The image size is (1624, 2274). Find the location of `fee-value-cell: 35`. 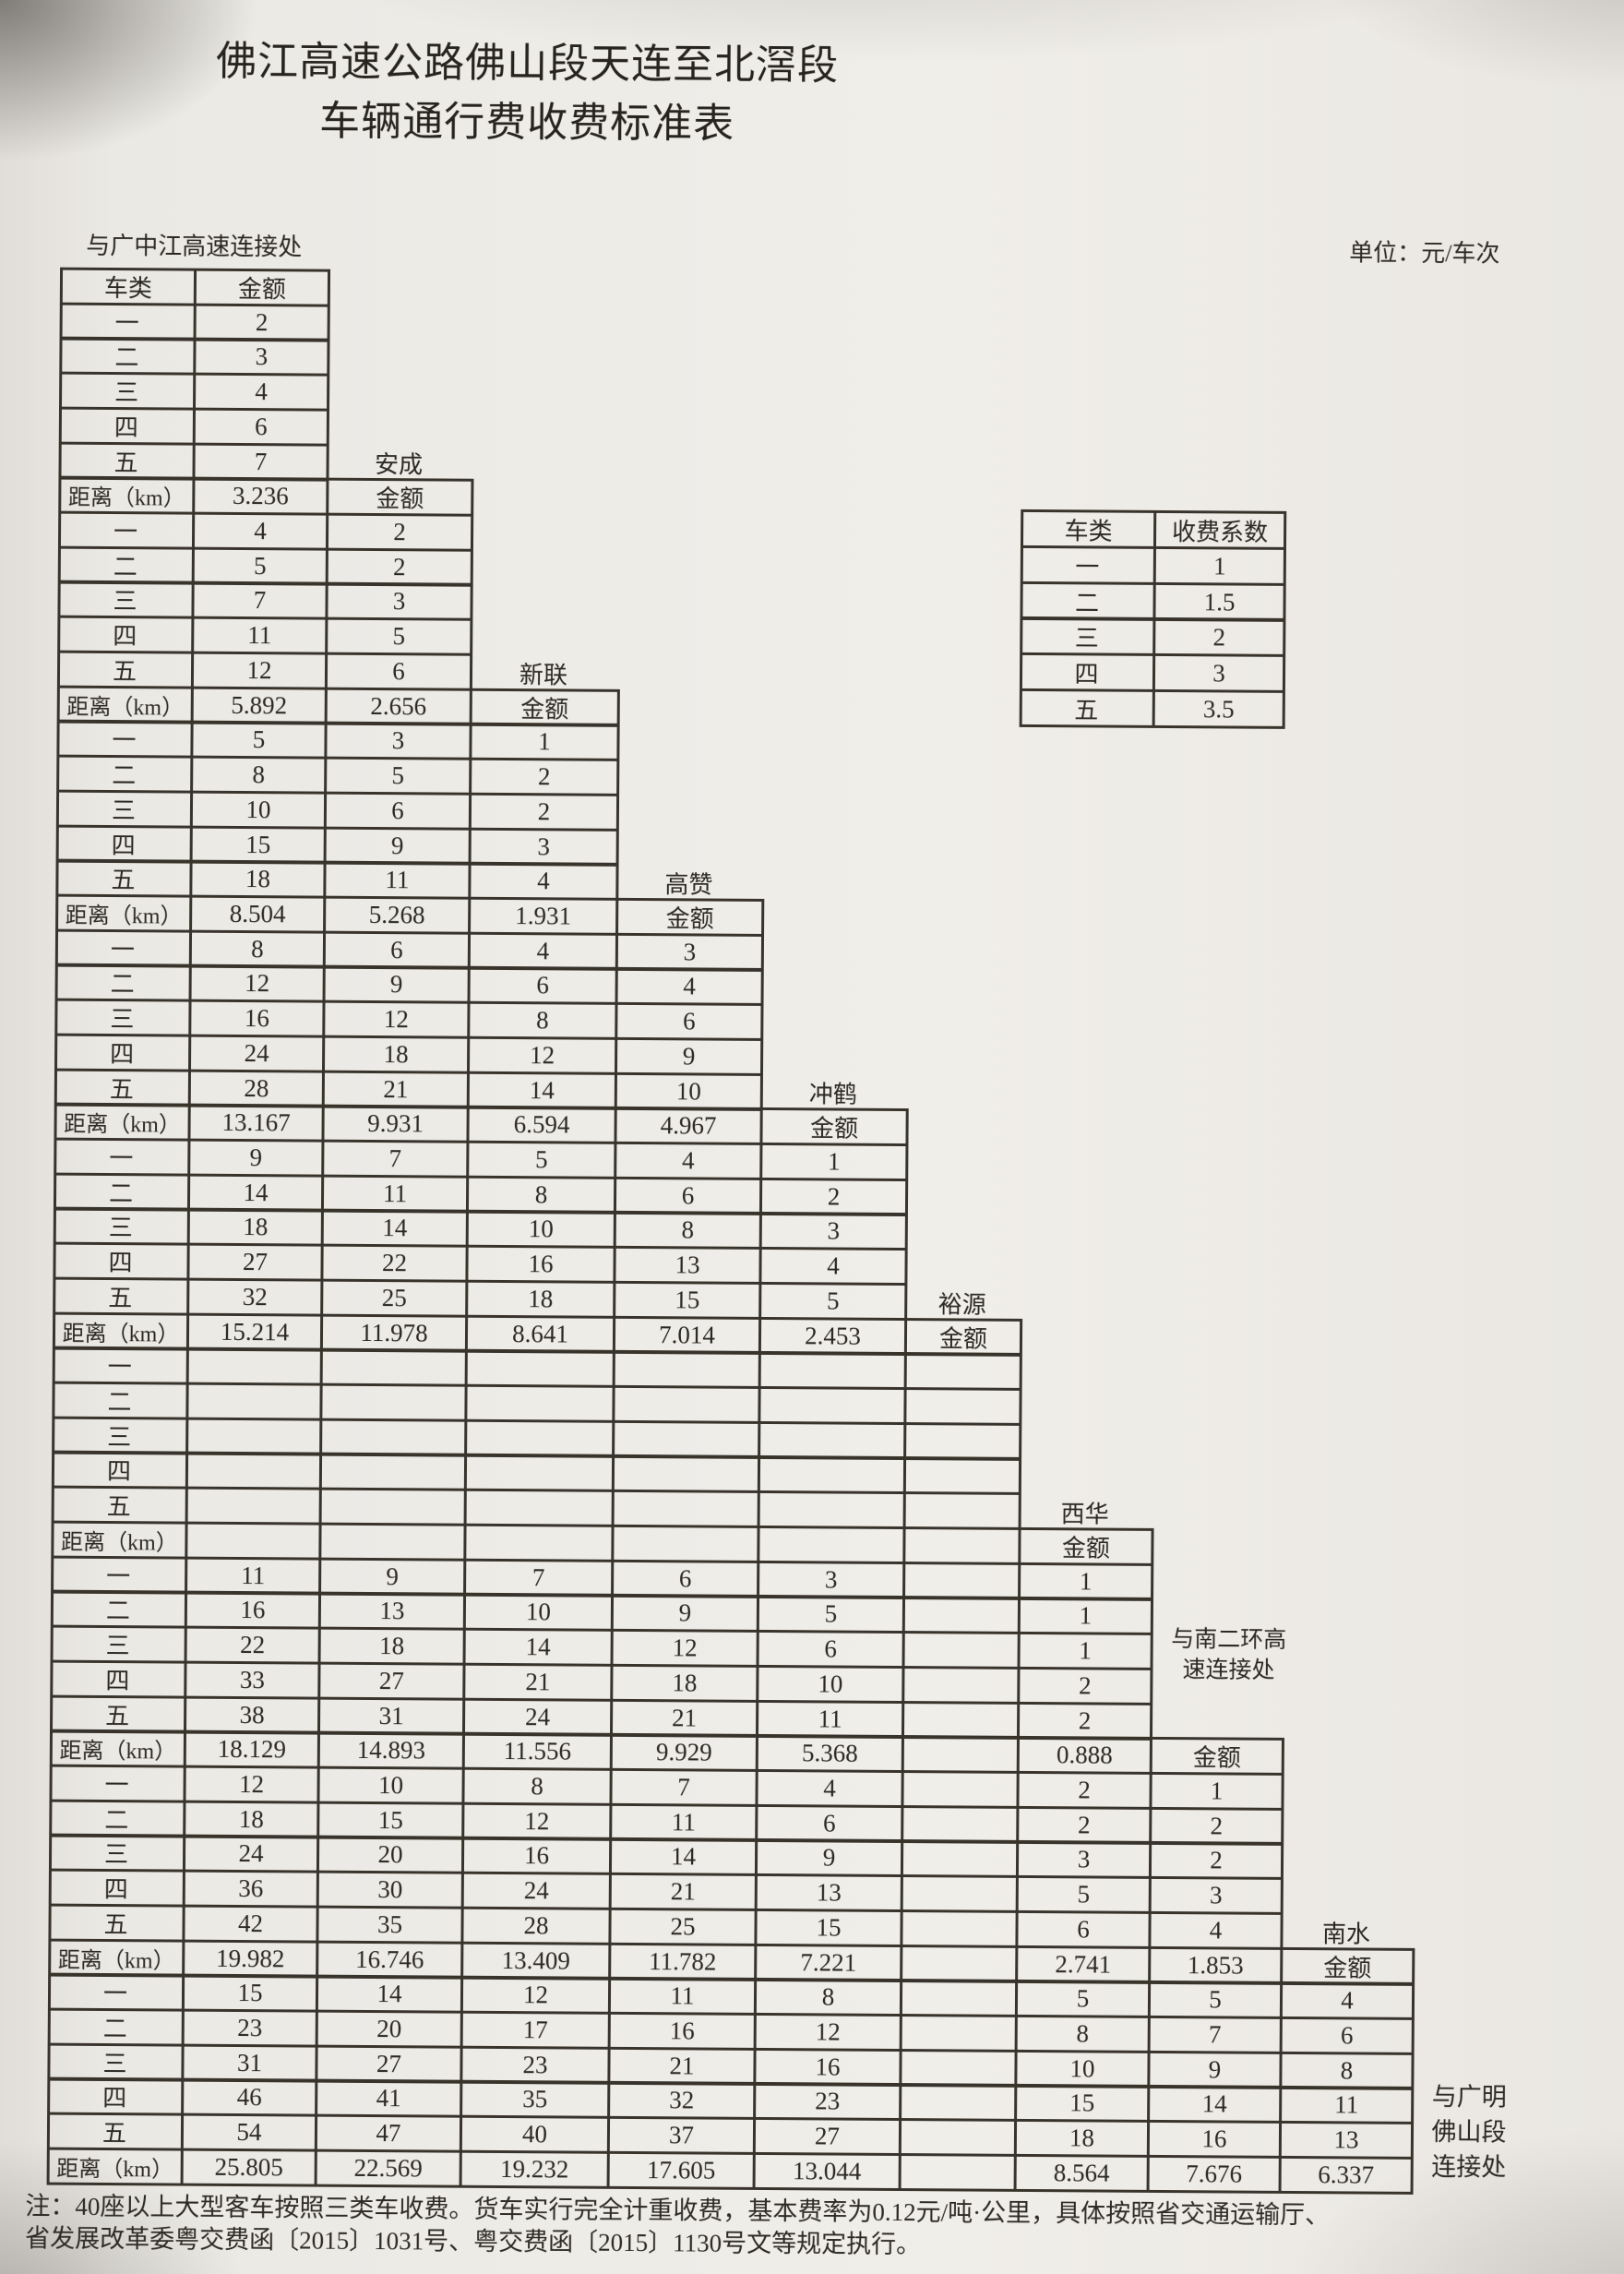

fee-value-cell: 35 is located at coordinates (390, 1925).